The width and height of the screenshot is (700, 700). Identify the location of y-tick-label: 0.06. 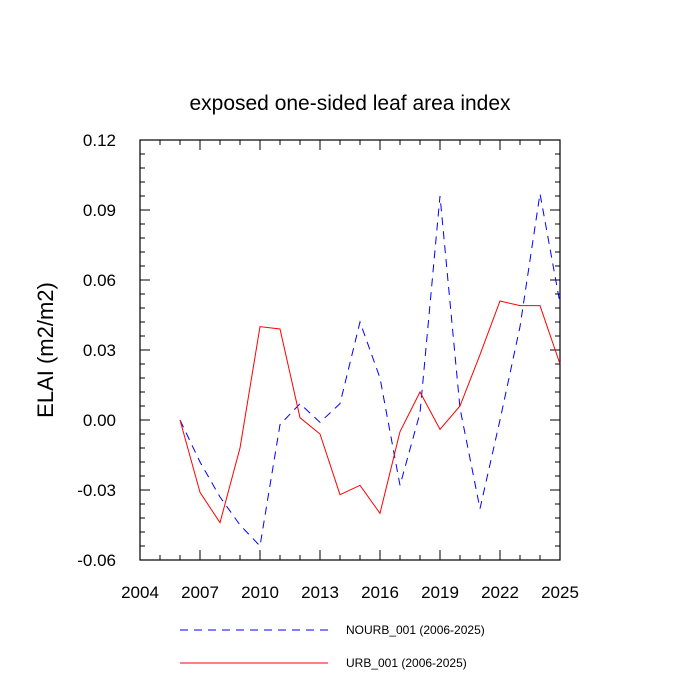
(99, 280).